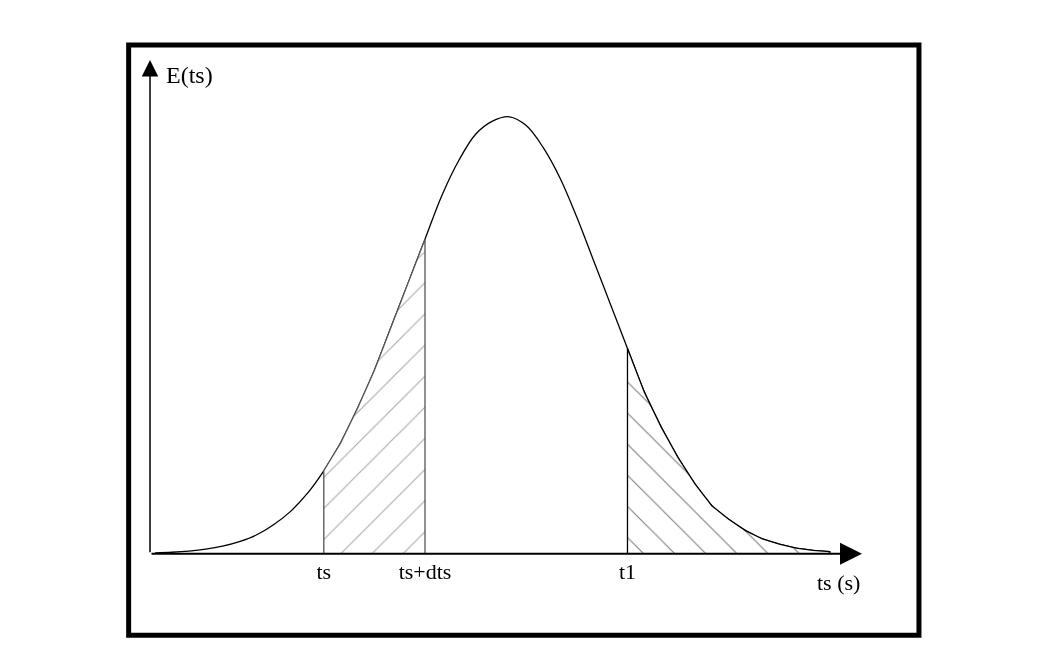 This screenshot has width=1052, height=666. What do you see at coordinates (627, 571) in the screenshot?
I see `x-tick-label: t1` at bounding box center [627, 571].